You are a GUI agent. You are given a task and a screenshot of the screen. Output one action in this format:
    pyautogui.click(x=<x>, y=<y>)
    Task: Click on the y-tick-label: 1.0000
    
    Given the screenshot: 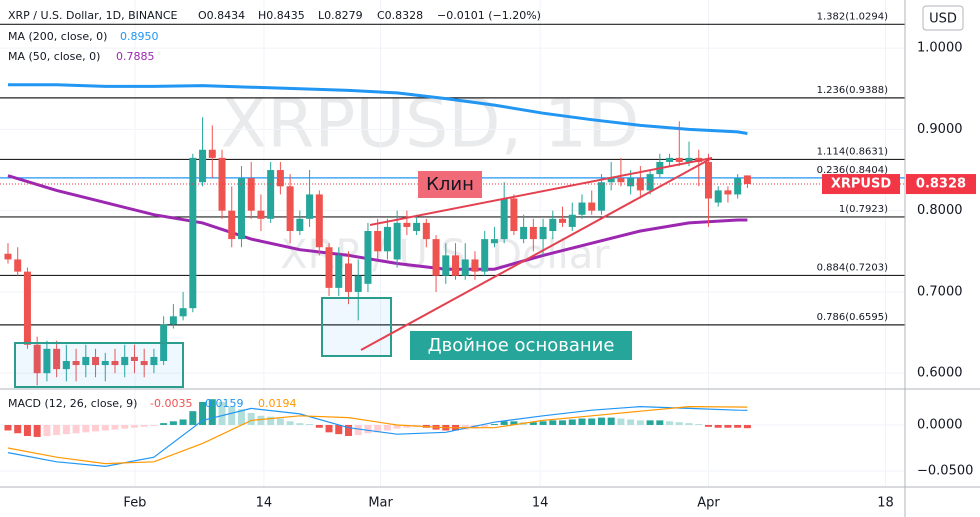 What is the action you would take?
    pyautogui.click(x=940, y=48)
    